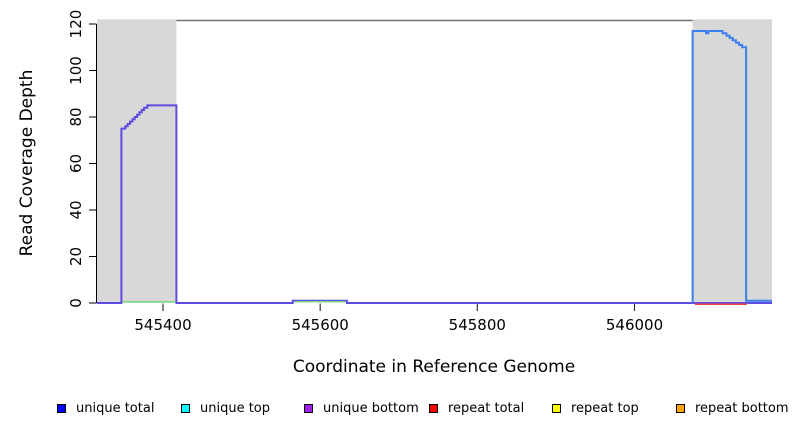 This screenshot has height=432, width=792. I want to click on y-tick-label: 40, so click(76, 210).